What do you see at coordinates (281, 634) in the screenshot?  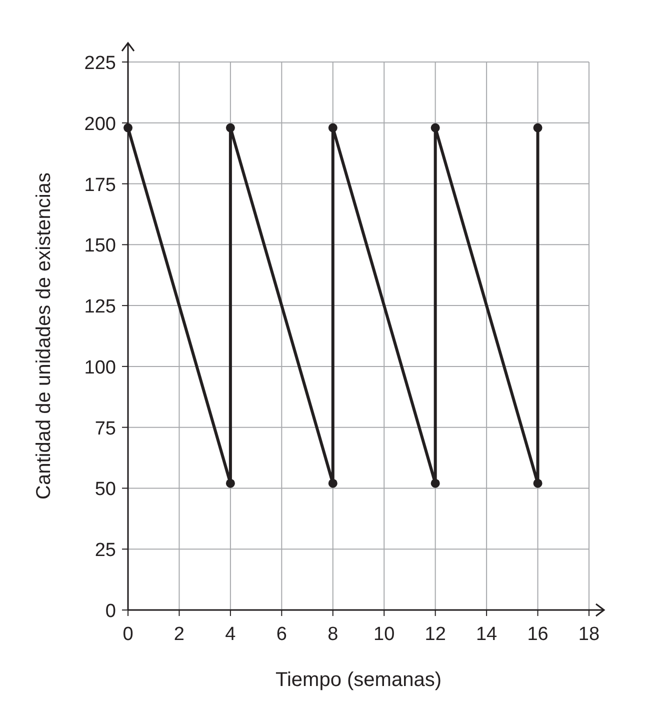 I see `x-tick-label: 6` at bounding box center [281, 634].